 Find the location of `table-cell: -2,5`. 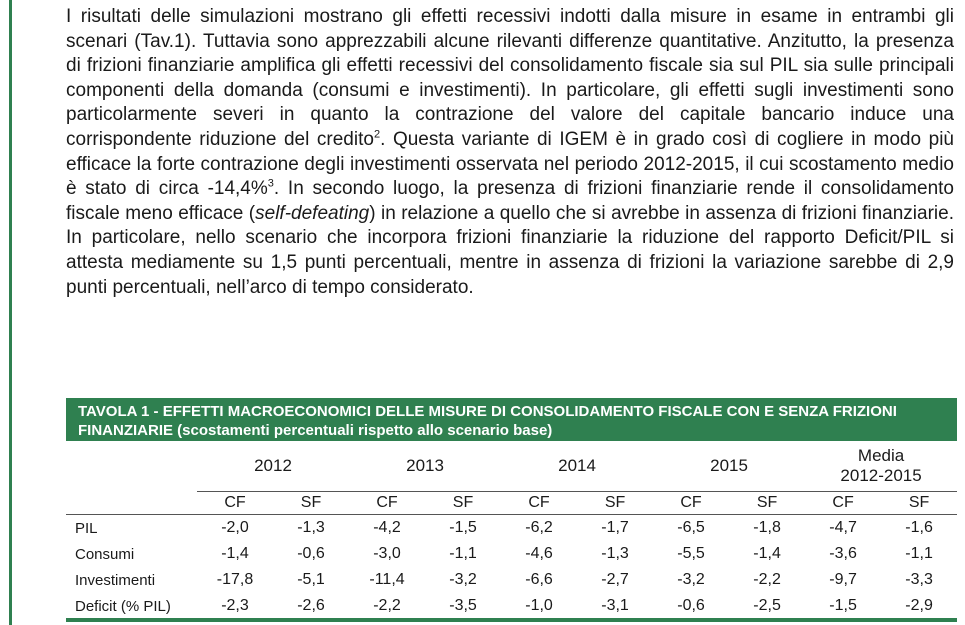

table-cell: -2,5 is located at coordinates (767, 605).